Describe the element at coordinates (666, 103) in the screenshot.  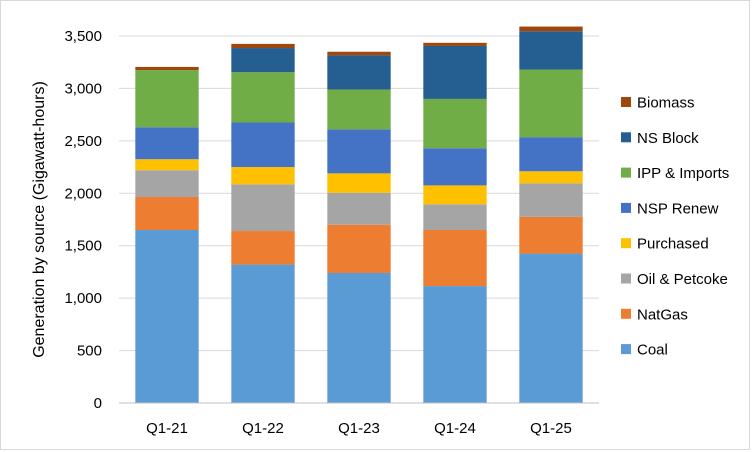
I see `legend-label-biomass: Biomass` at that location.